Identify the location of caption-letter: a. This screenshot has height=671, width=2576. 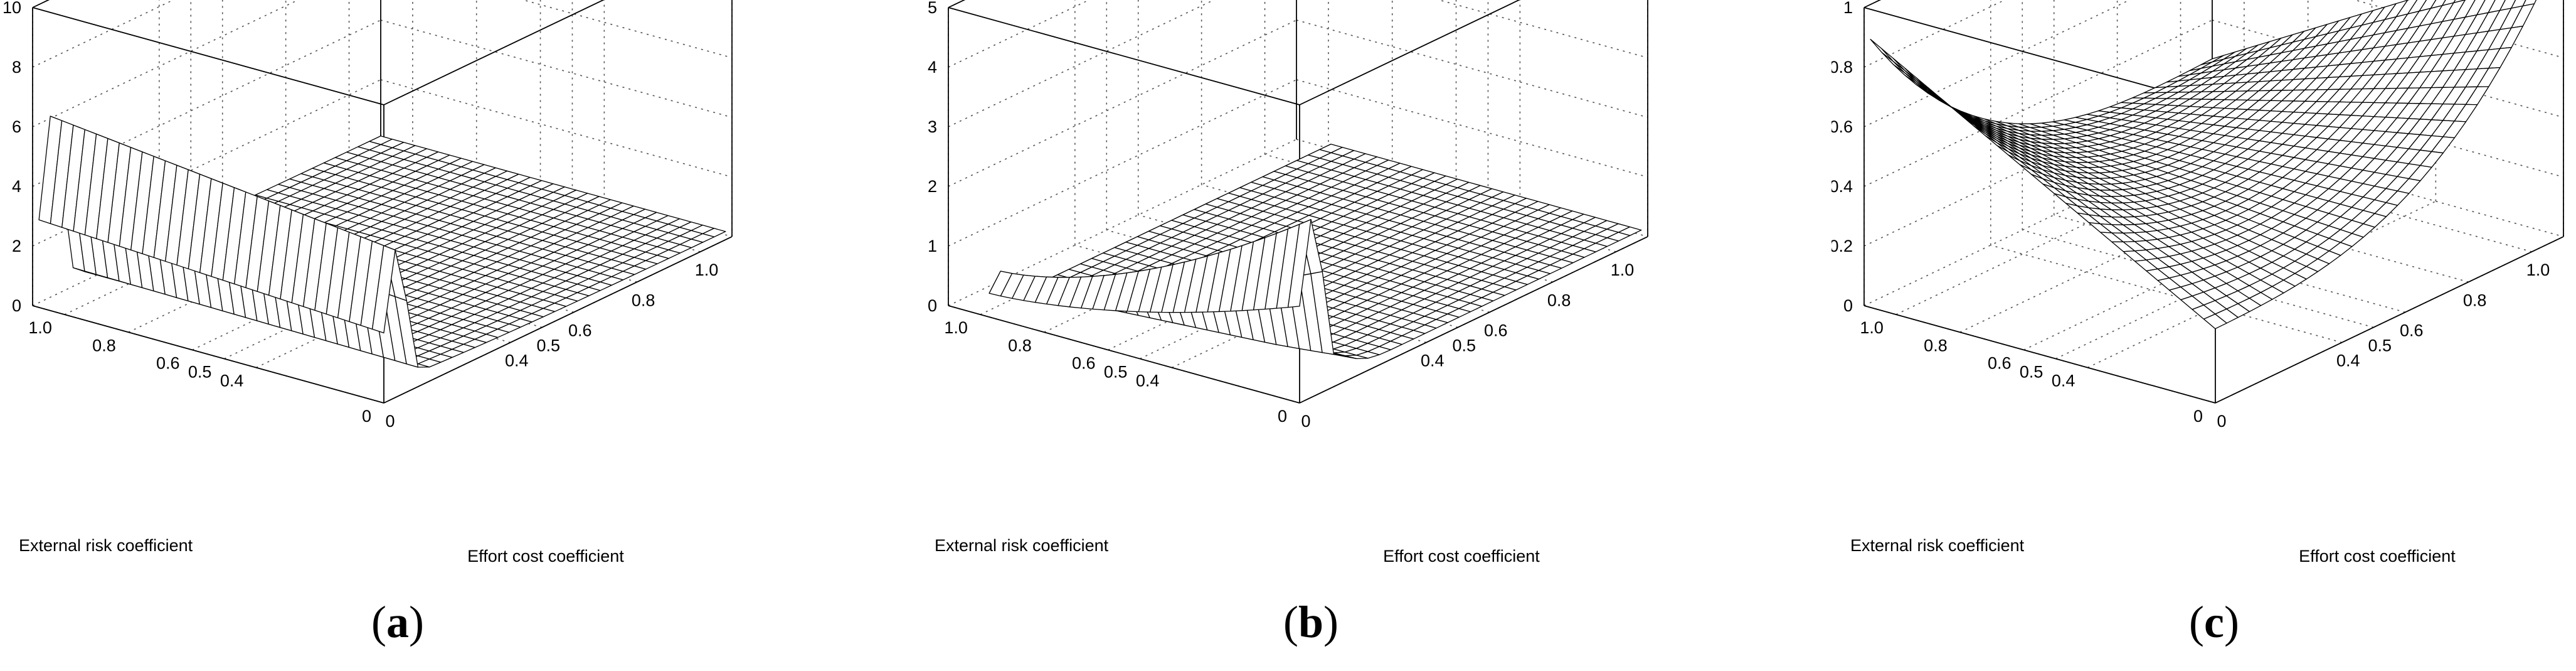
(397, 622).